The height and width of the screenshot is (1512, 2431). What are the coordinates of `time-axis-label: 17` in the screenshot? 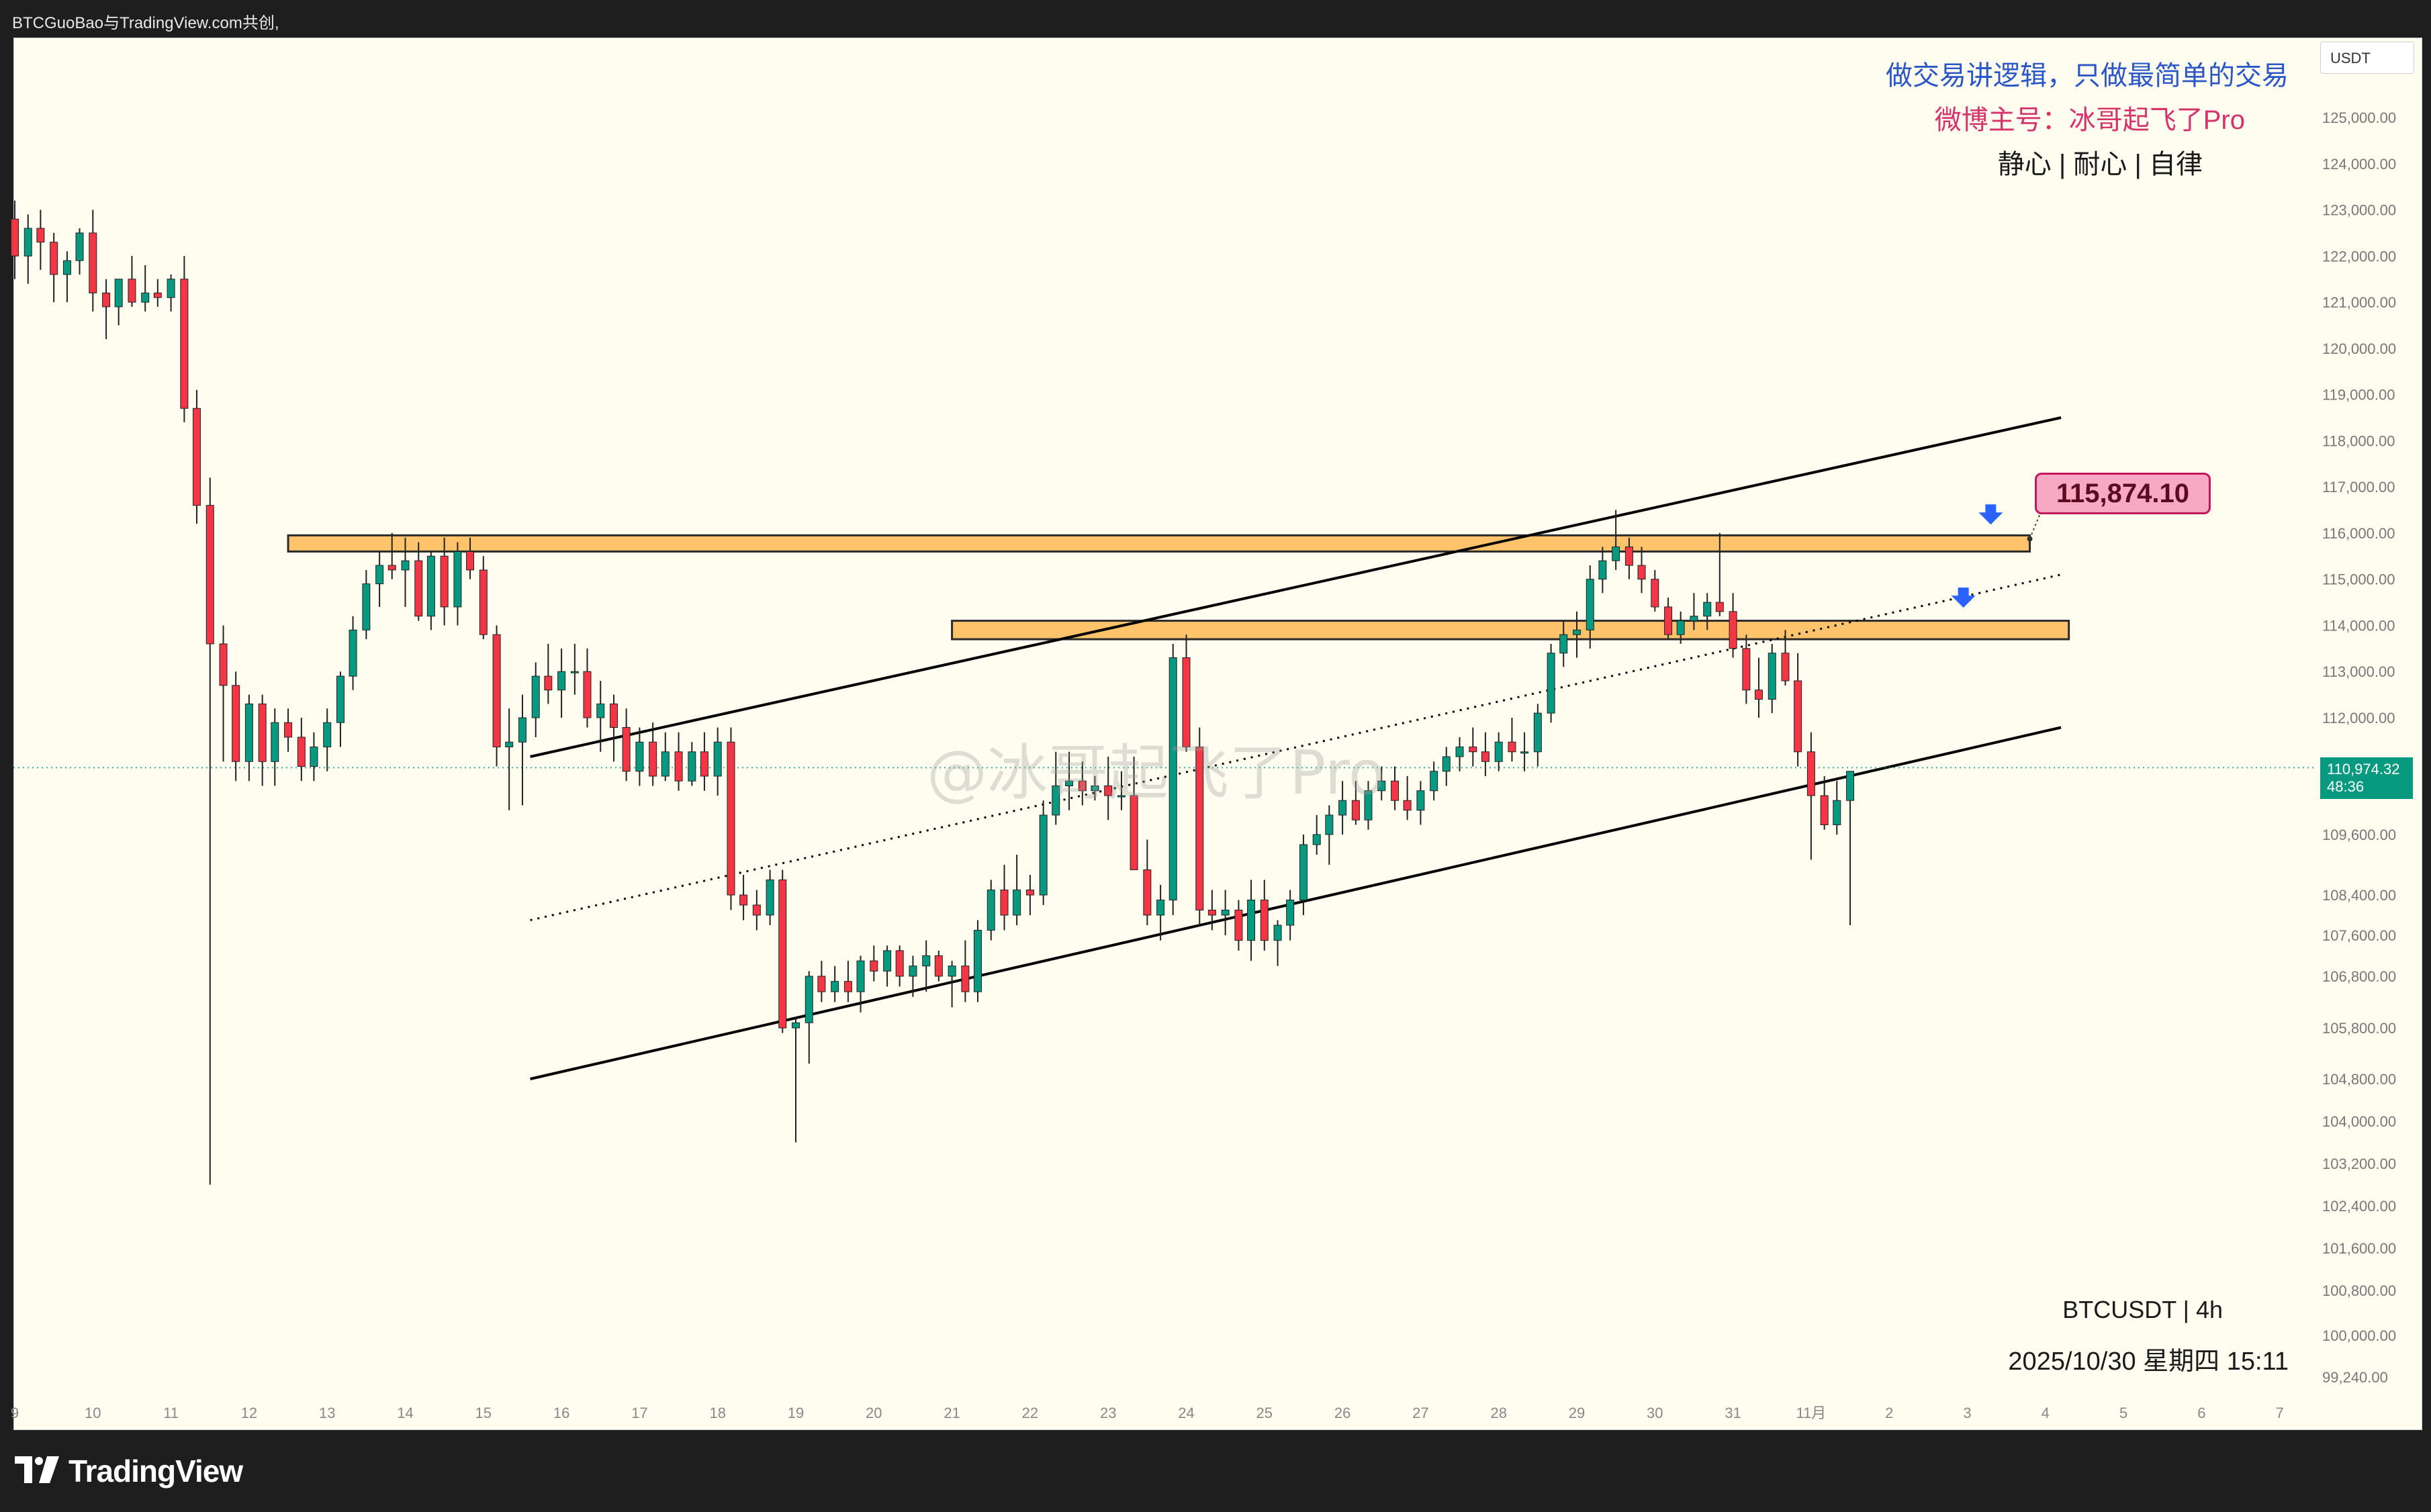 It's located at (639, 1413).